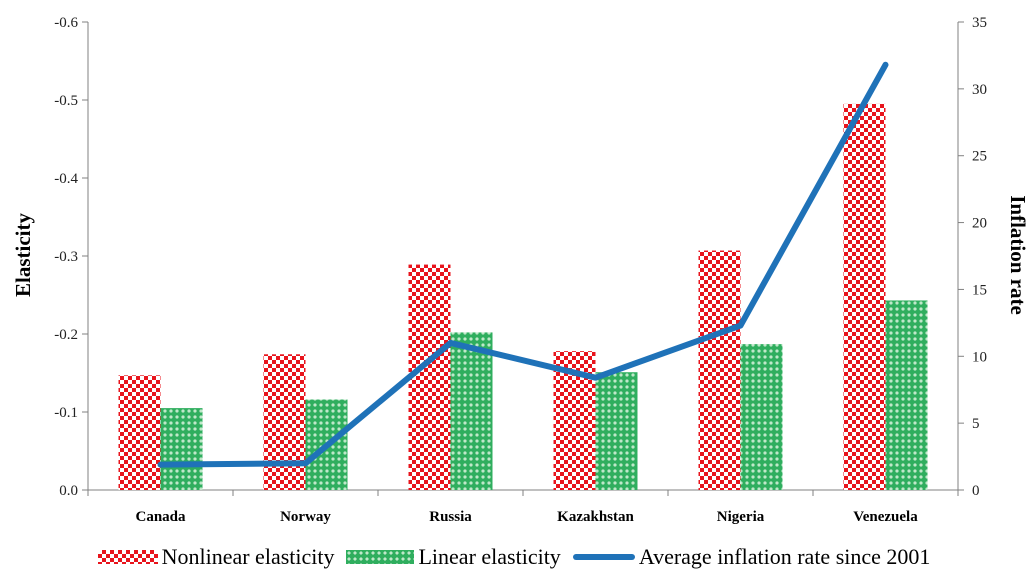 This screenshot has height=573, width=1028. What do you see at coordinates (595, 517) in the screenshot?
I see `category-label: Kazakhstan` at bounding box center [595, 517].